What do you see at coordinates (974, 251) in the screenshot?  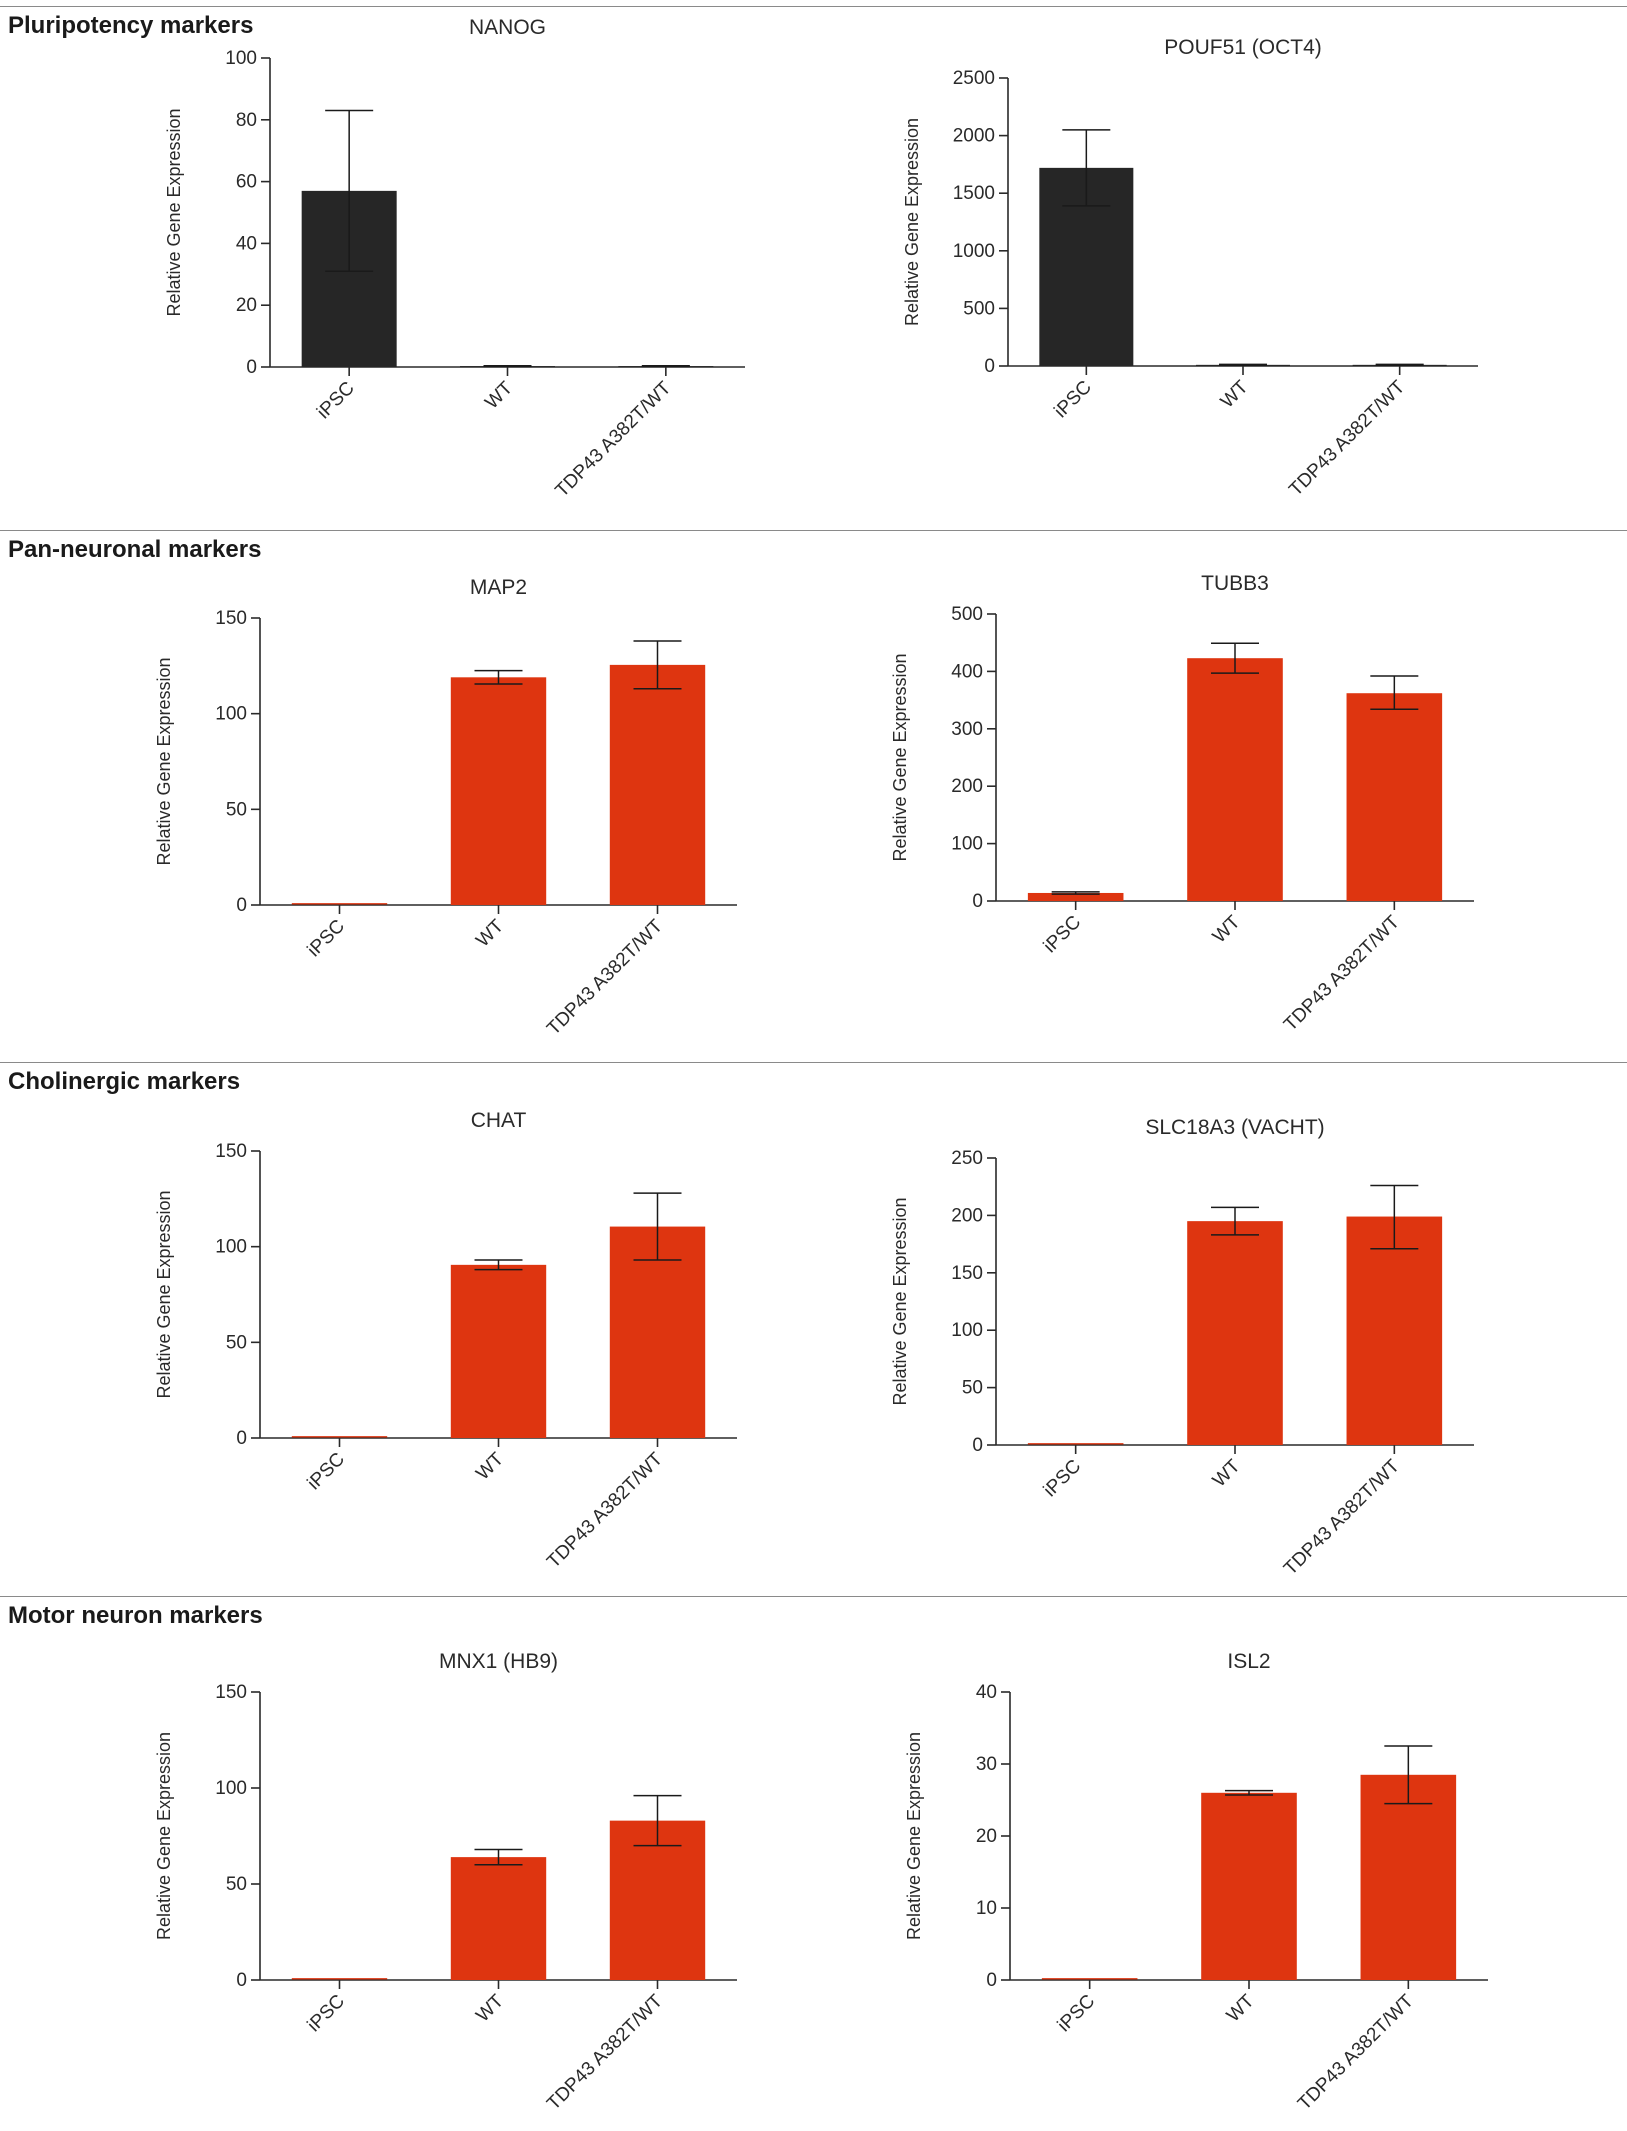 I see `y-tick-label: 1000` at bounding box center [974, 251].